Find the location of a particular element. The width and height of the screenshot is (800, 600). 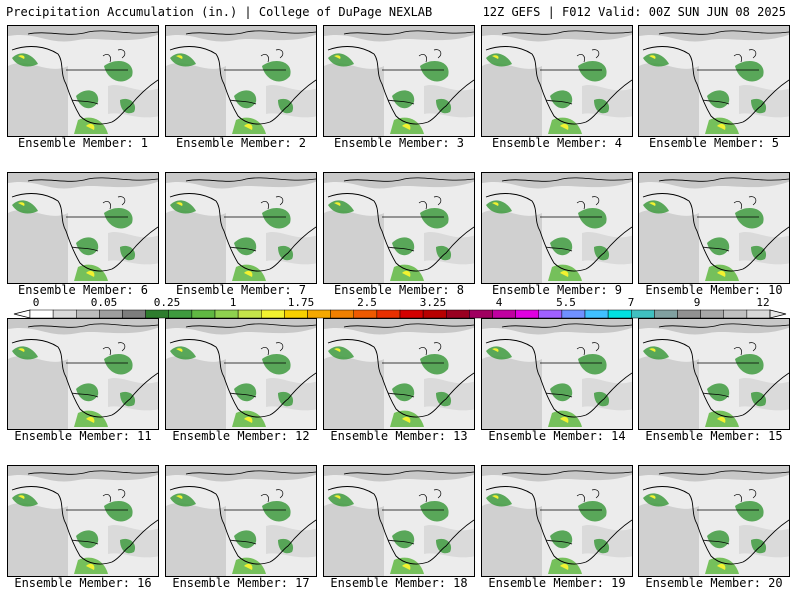

colorbar-left-arrow is located at coordinates (22, 314).